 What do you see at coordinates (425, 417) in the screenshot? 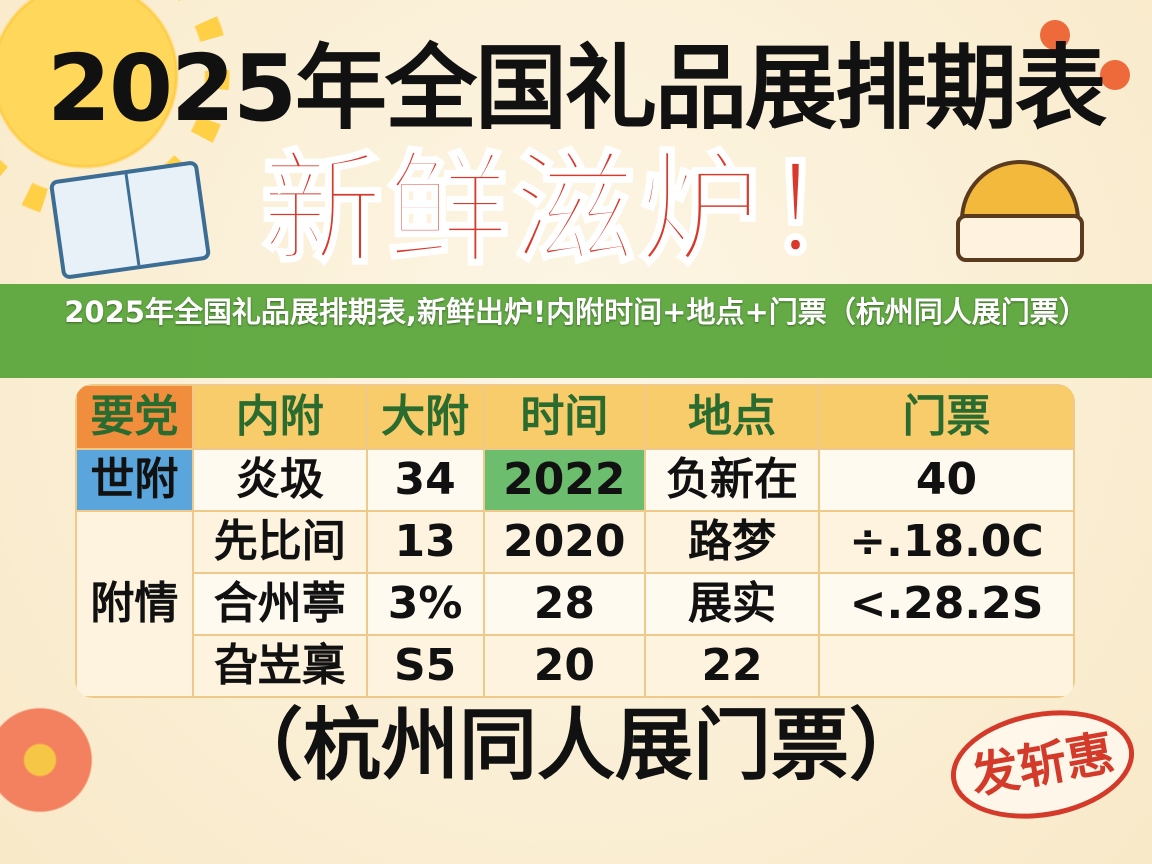
I see `header-cell: 大附` at bounding box center [425, 417].